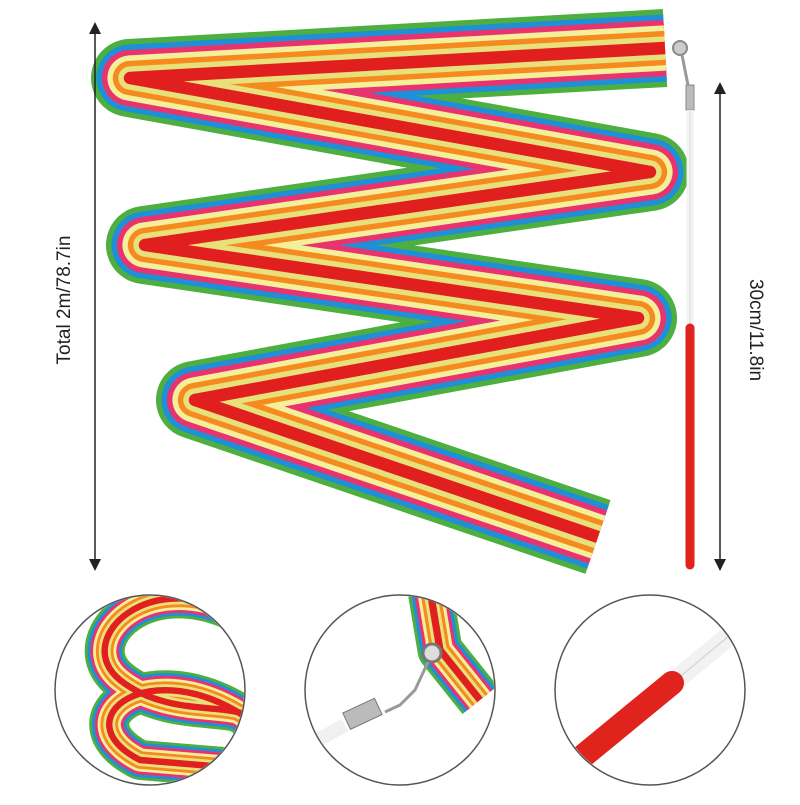  I want to click on stick, so click(683, 305).